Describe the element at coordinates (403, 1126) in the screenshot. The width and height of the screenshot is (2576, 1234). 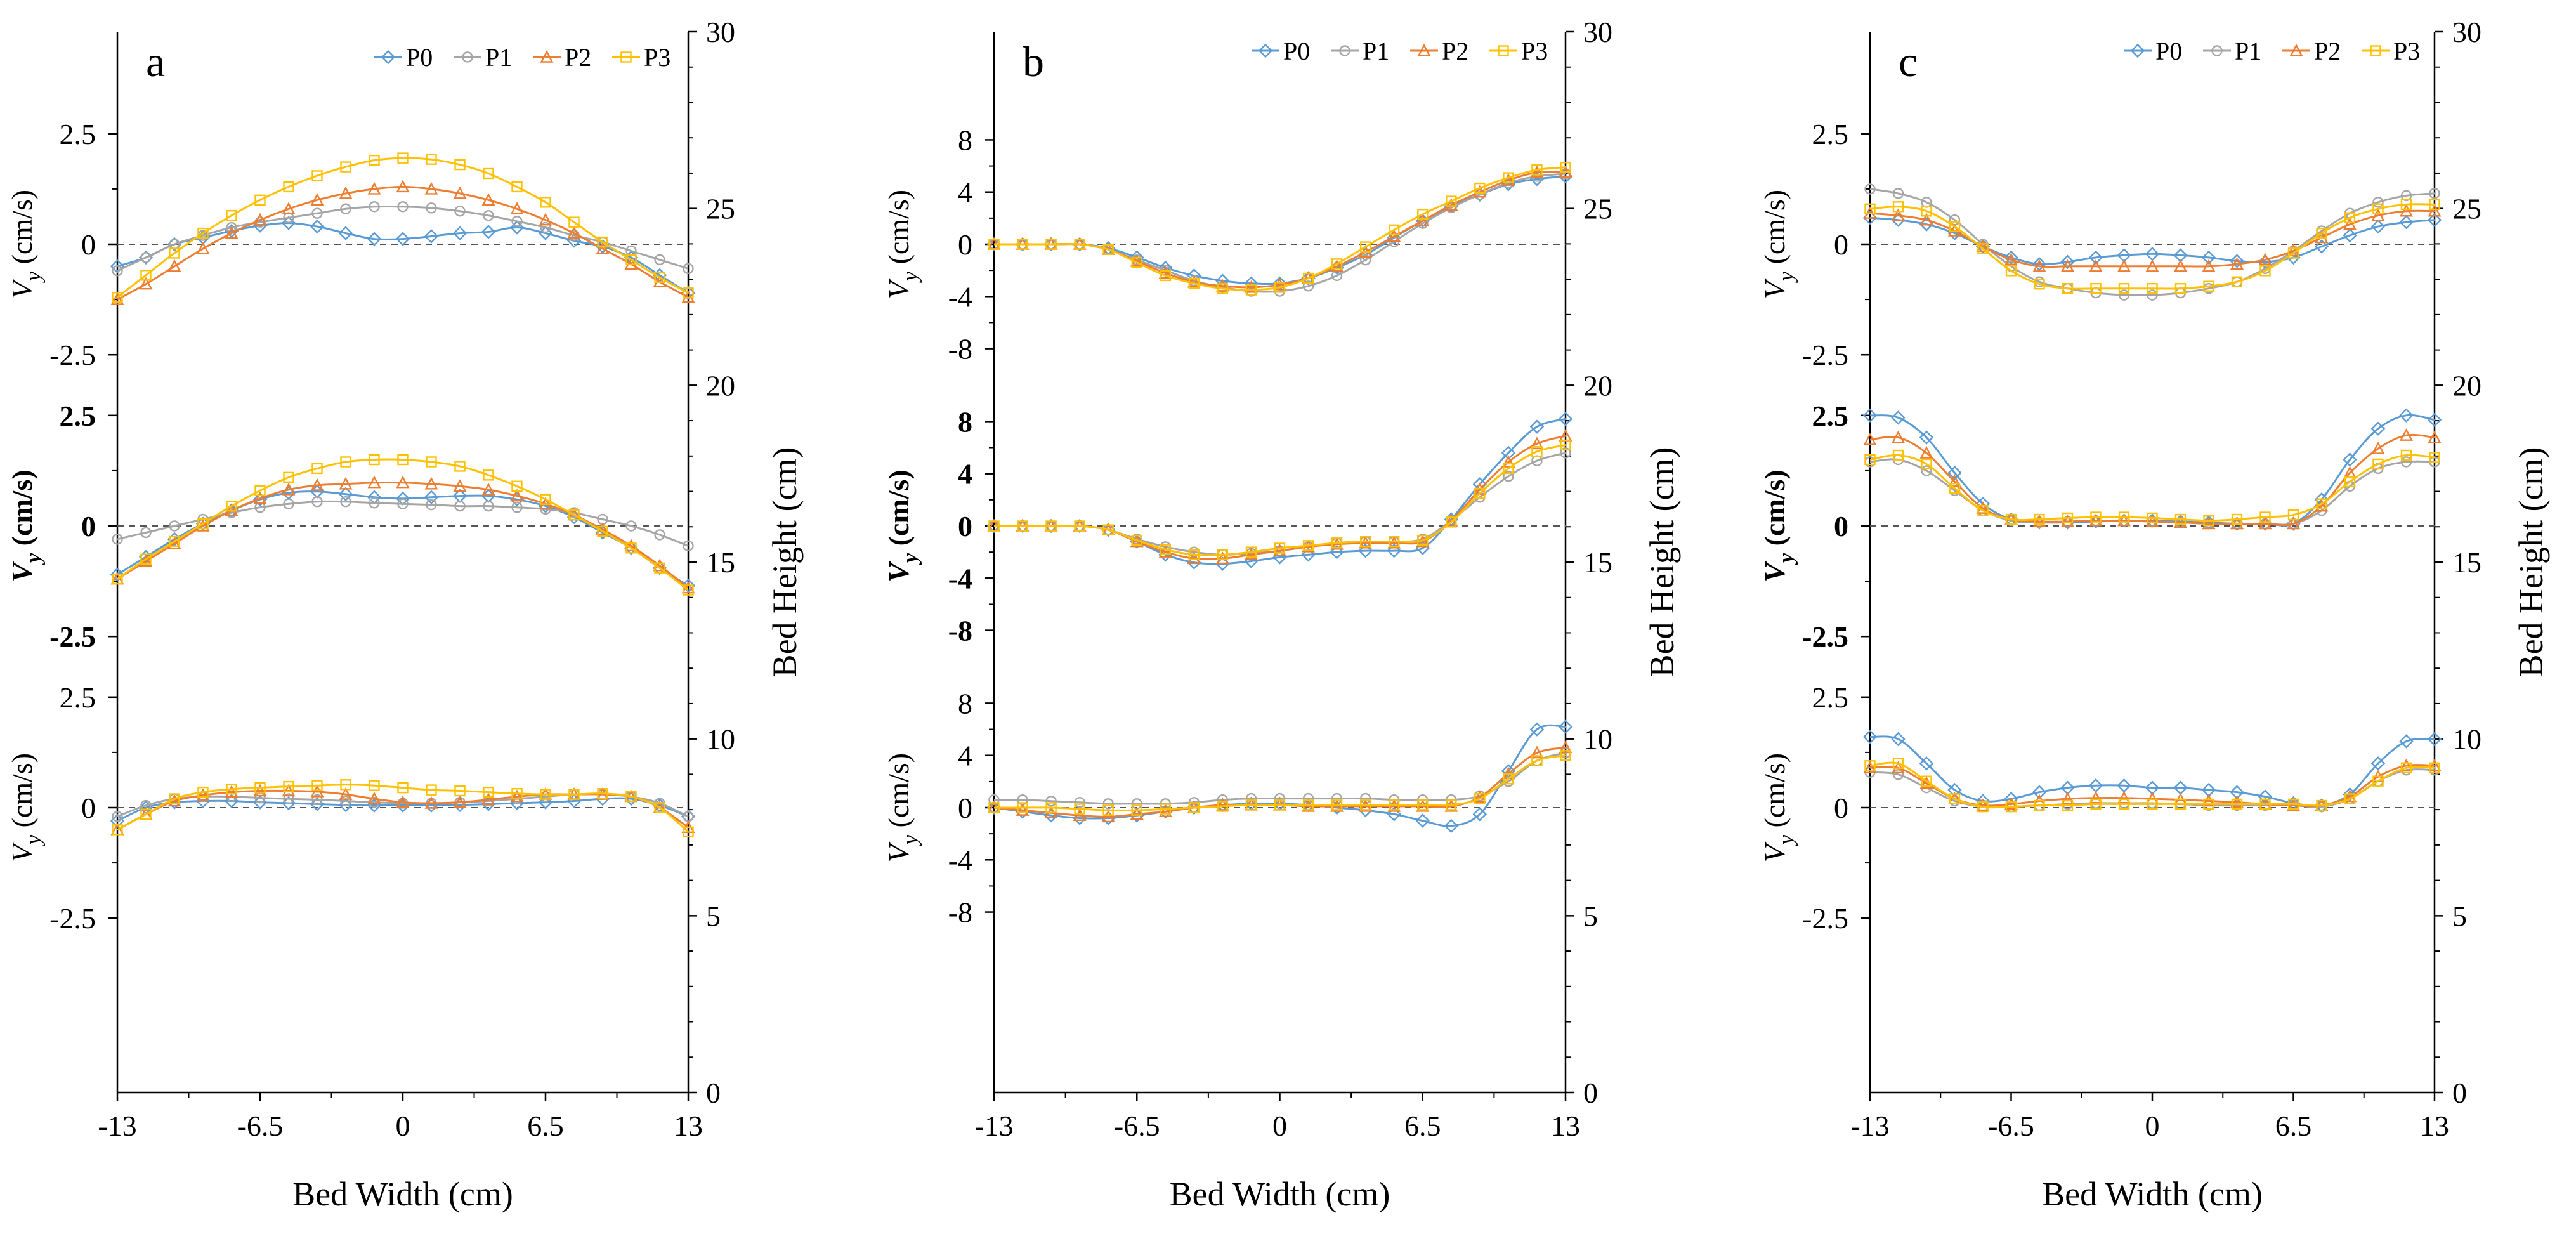
I see `x-tick-label: 0` at that location.